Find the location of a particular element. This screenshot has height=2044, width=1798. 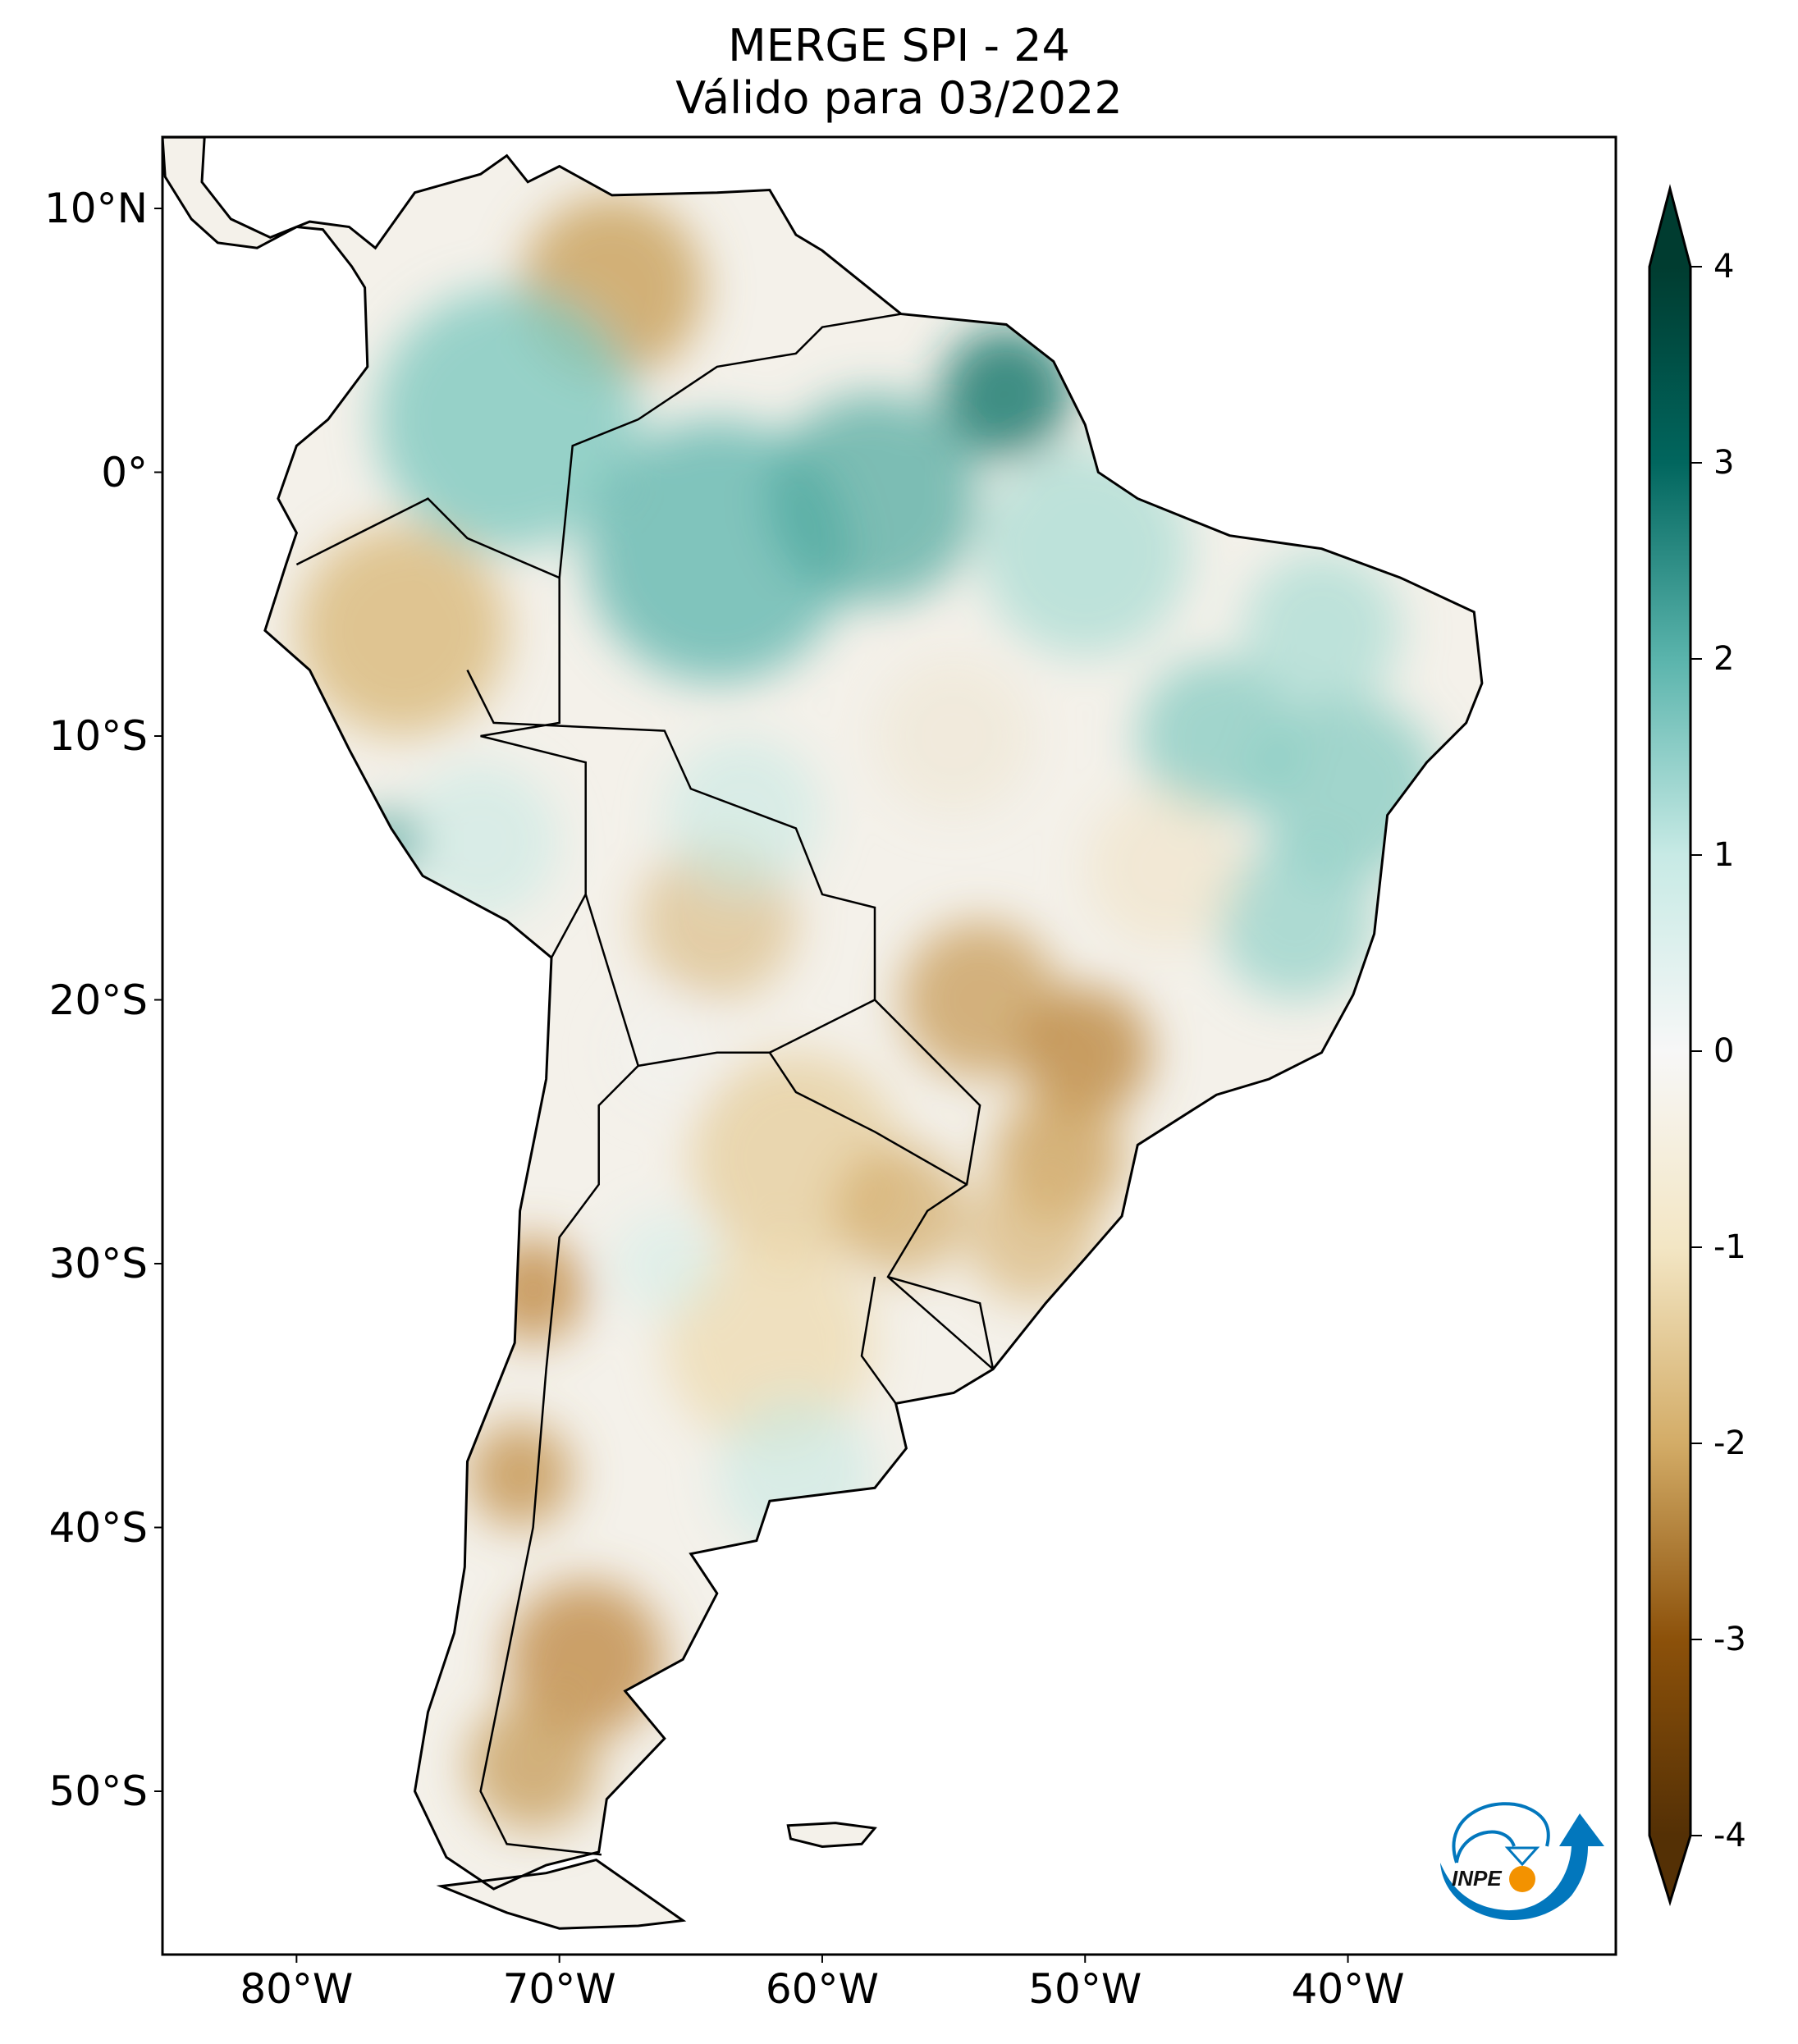

logo-text: INPE is located at coordinates (1477, 1878).